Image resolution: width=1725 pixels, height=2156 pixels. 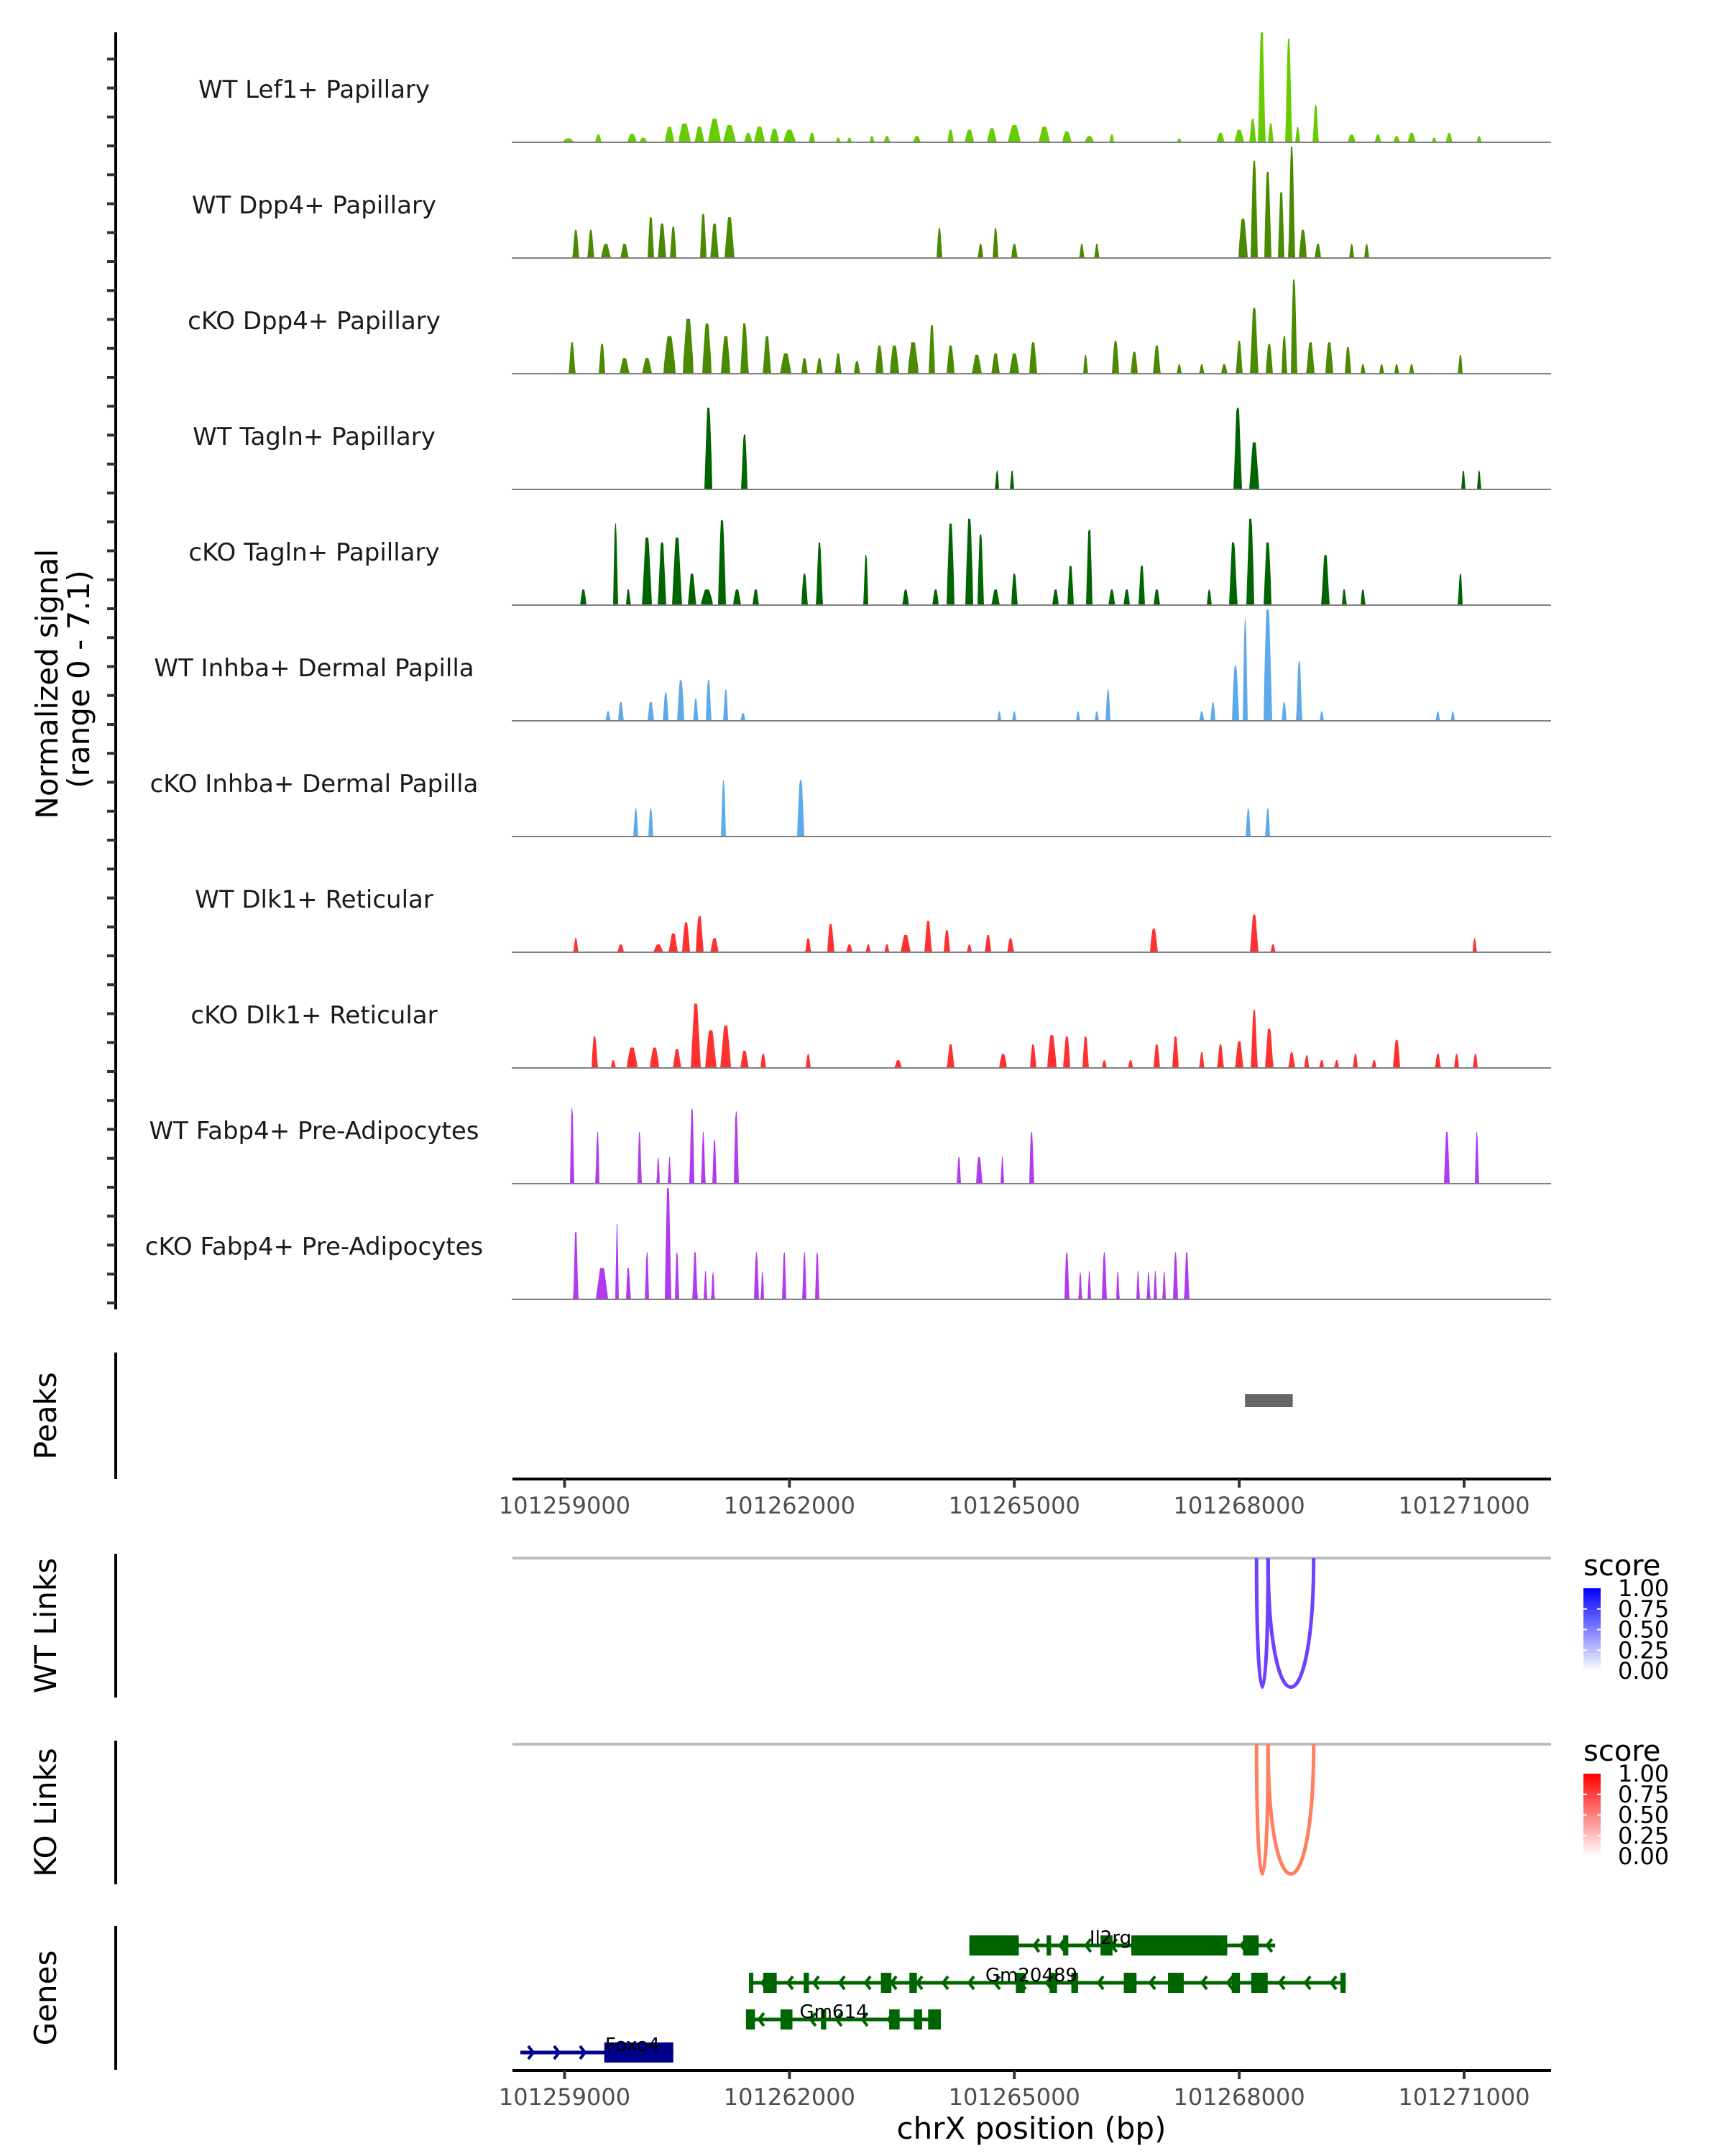 I want to click on coverage-track-wt-tagln-papillary: WT Tagln+ Papillary, so click(x=872, y=449).